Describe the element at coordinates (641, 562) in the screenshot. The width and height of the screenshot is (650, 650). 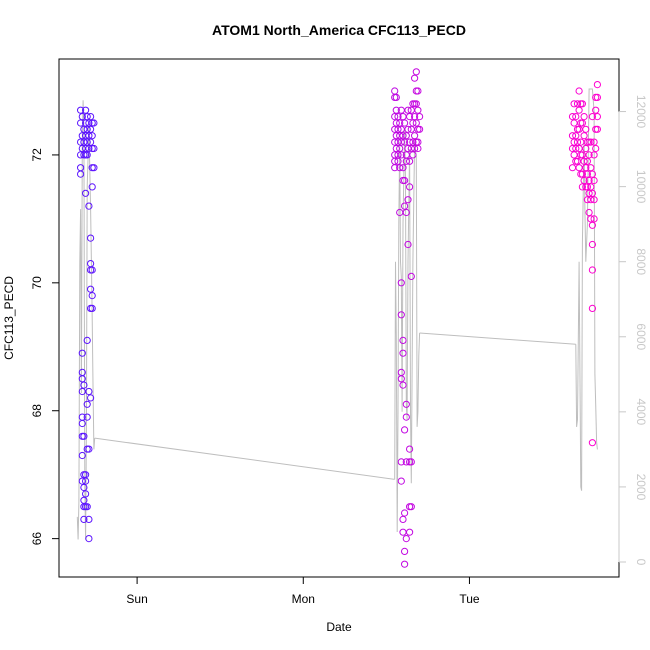
I see `y2-tick-label: 0` at that location.